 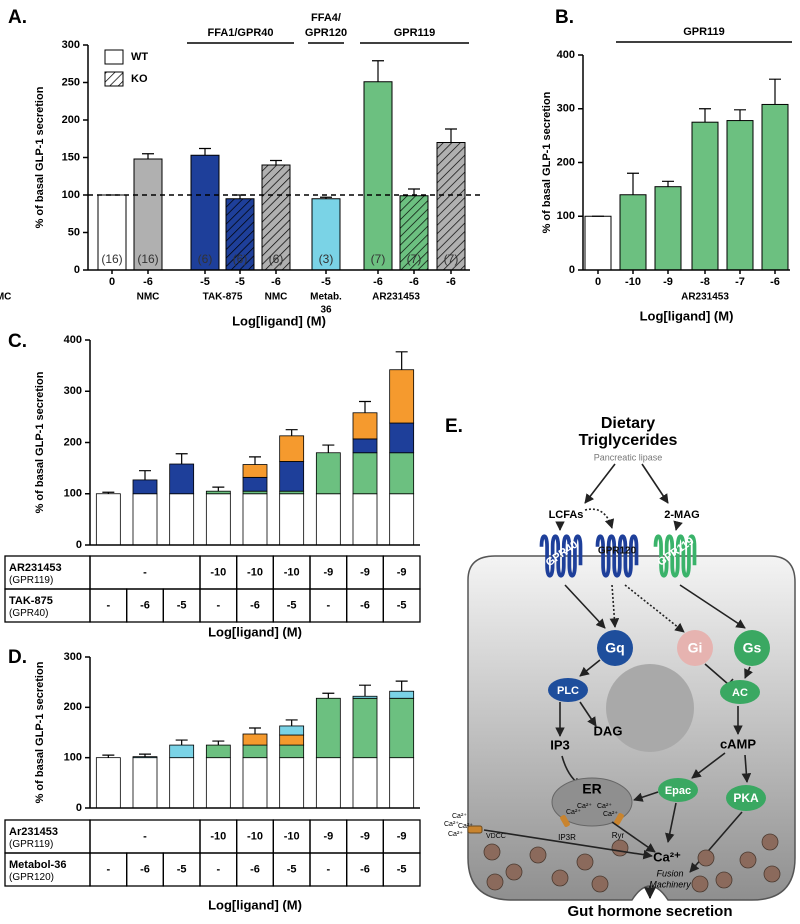 I want to click on er-ca: Ca²⁺, so click(x=573, y=812).